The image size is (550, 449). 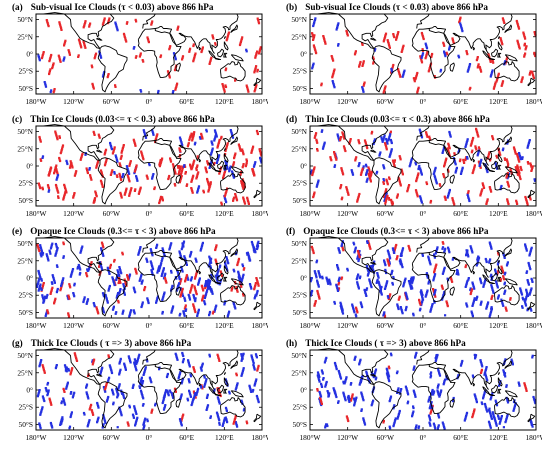 I want to click on lat-tick-label: 25°N, so click(x=299, y=372).